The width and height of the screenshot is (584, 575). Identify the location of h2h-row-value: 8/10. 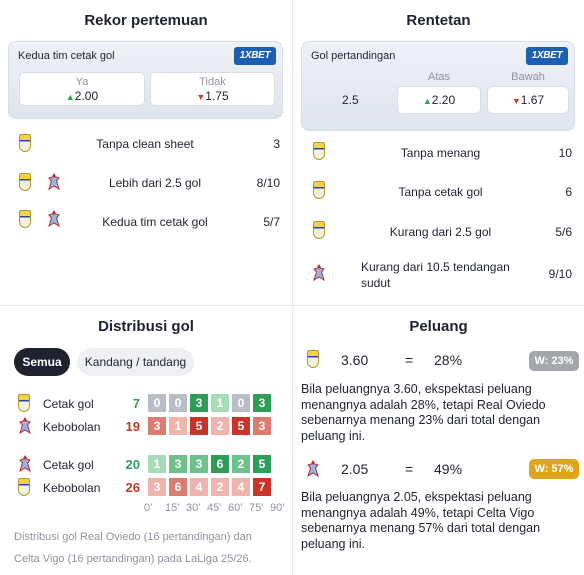
(268, 183).